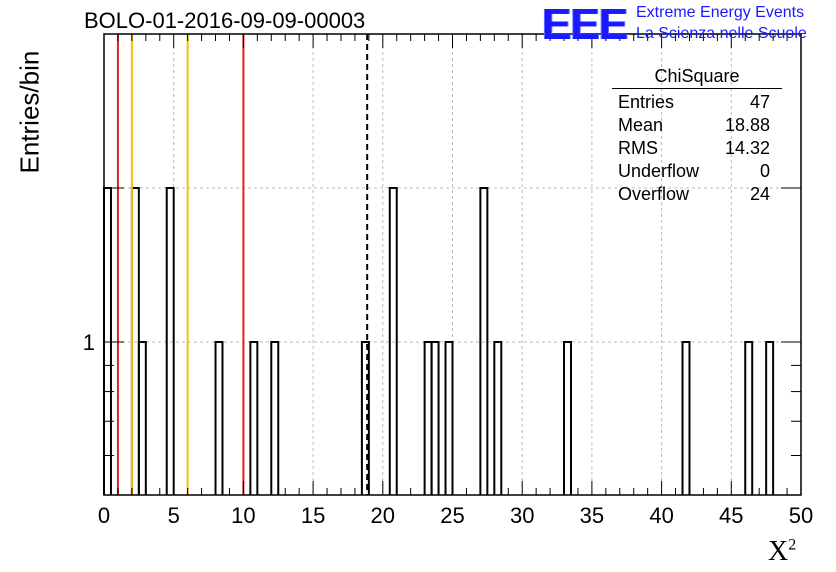  Describe the element at coordinates (697, 77) in the screenshot. I see `stats-title: ChiSquare` at that location.